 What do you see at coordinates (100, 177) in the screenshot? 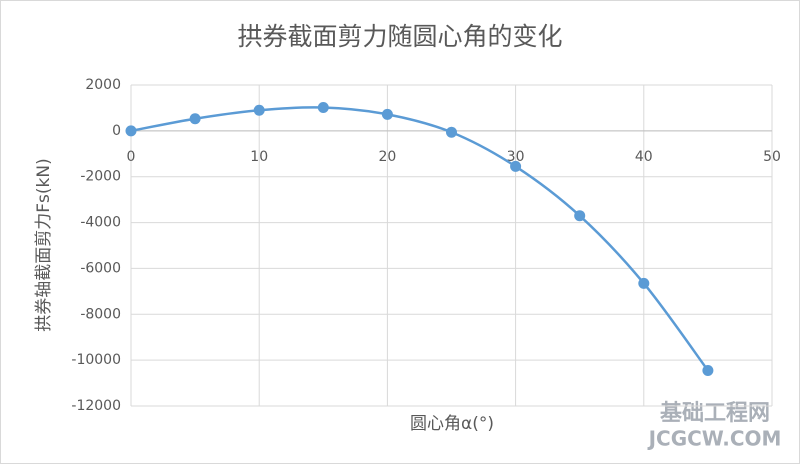
I see `y-tick-label: -2000` at bounding box center [100, 177].